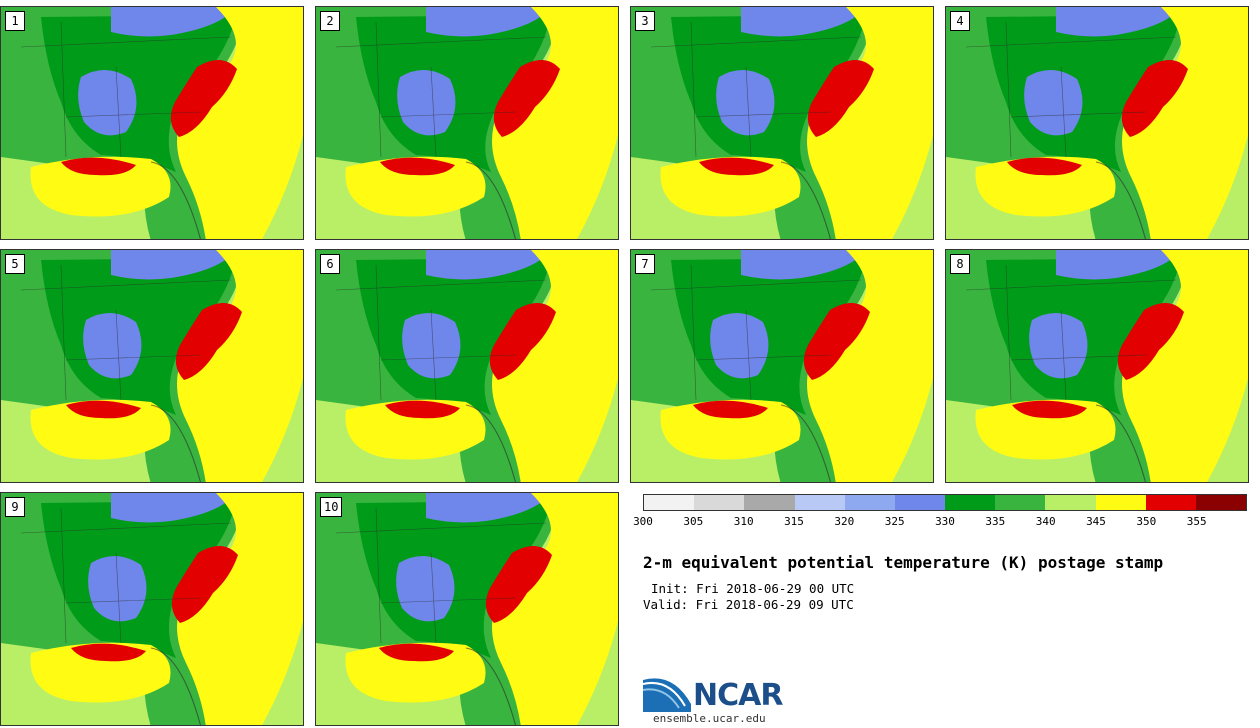 This screenshot has width=1260, height=728. I want to click on member-label: 5, so click(15, 264).